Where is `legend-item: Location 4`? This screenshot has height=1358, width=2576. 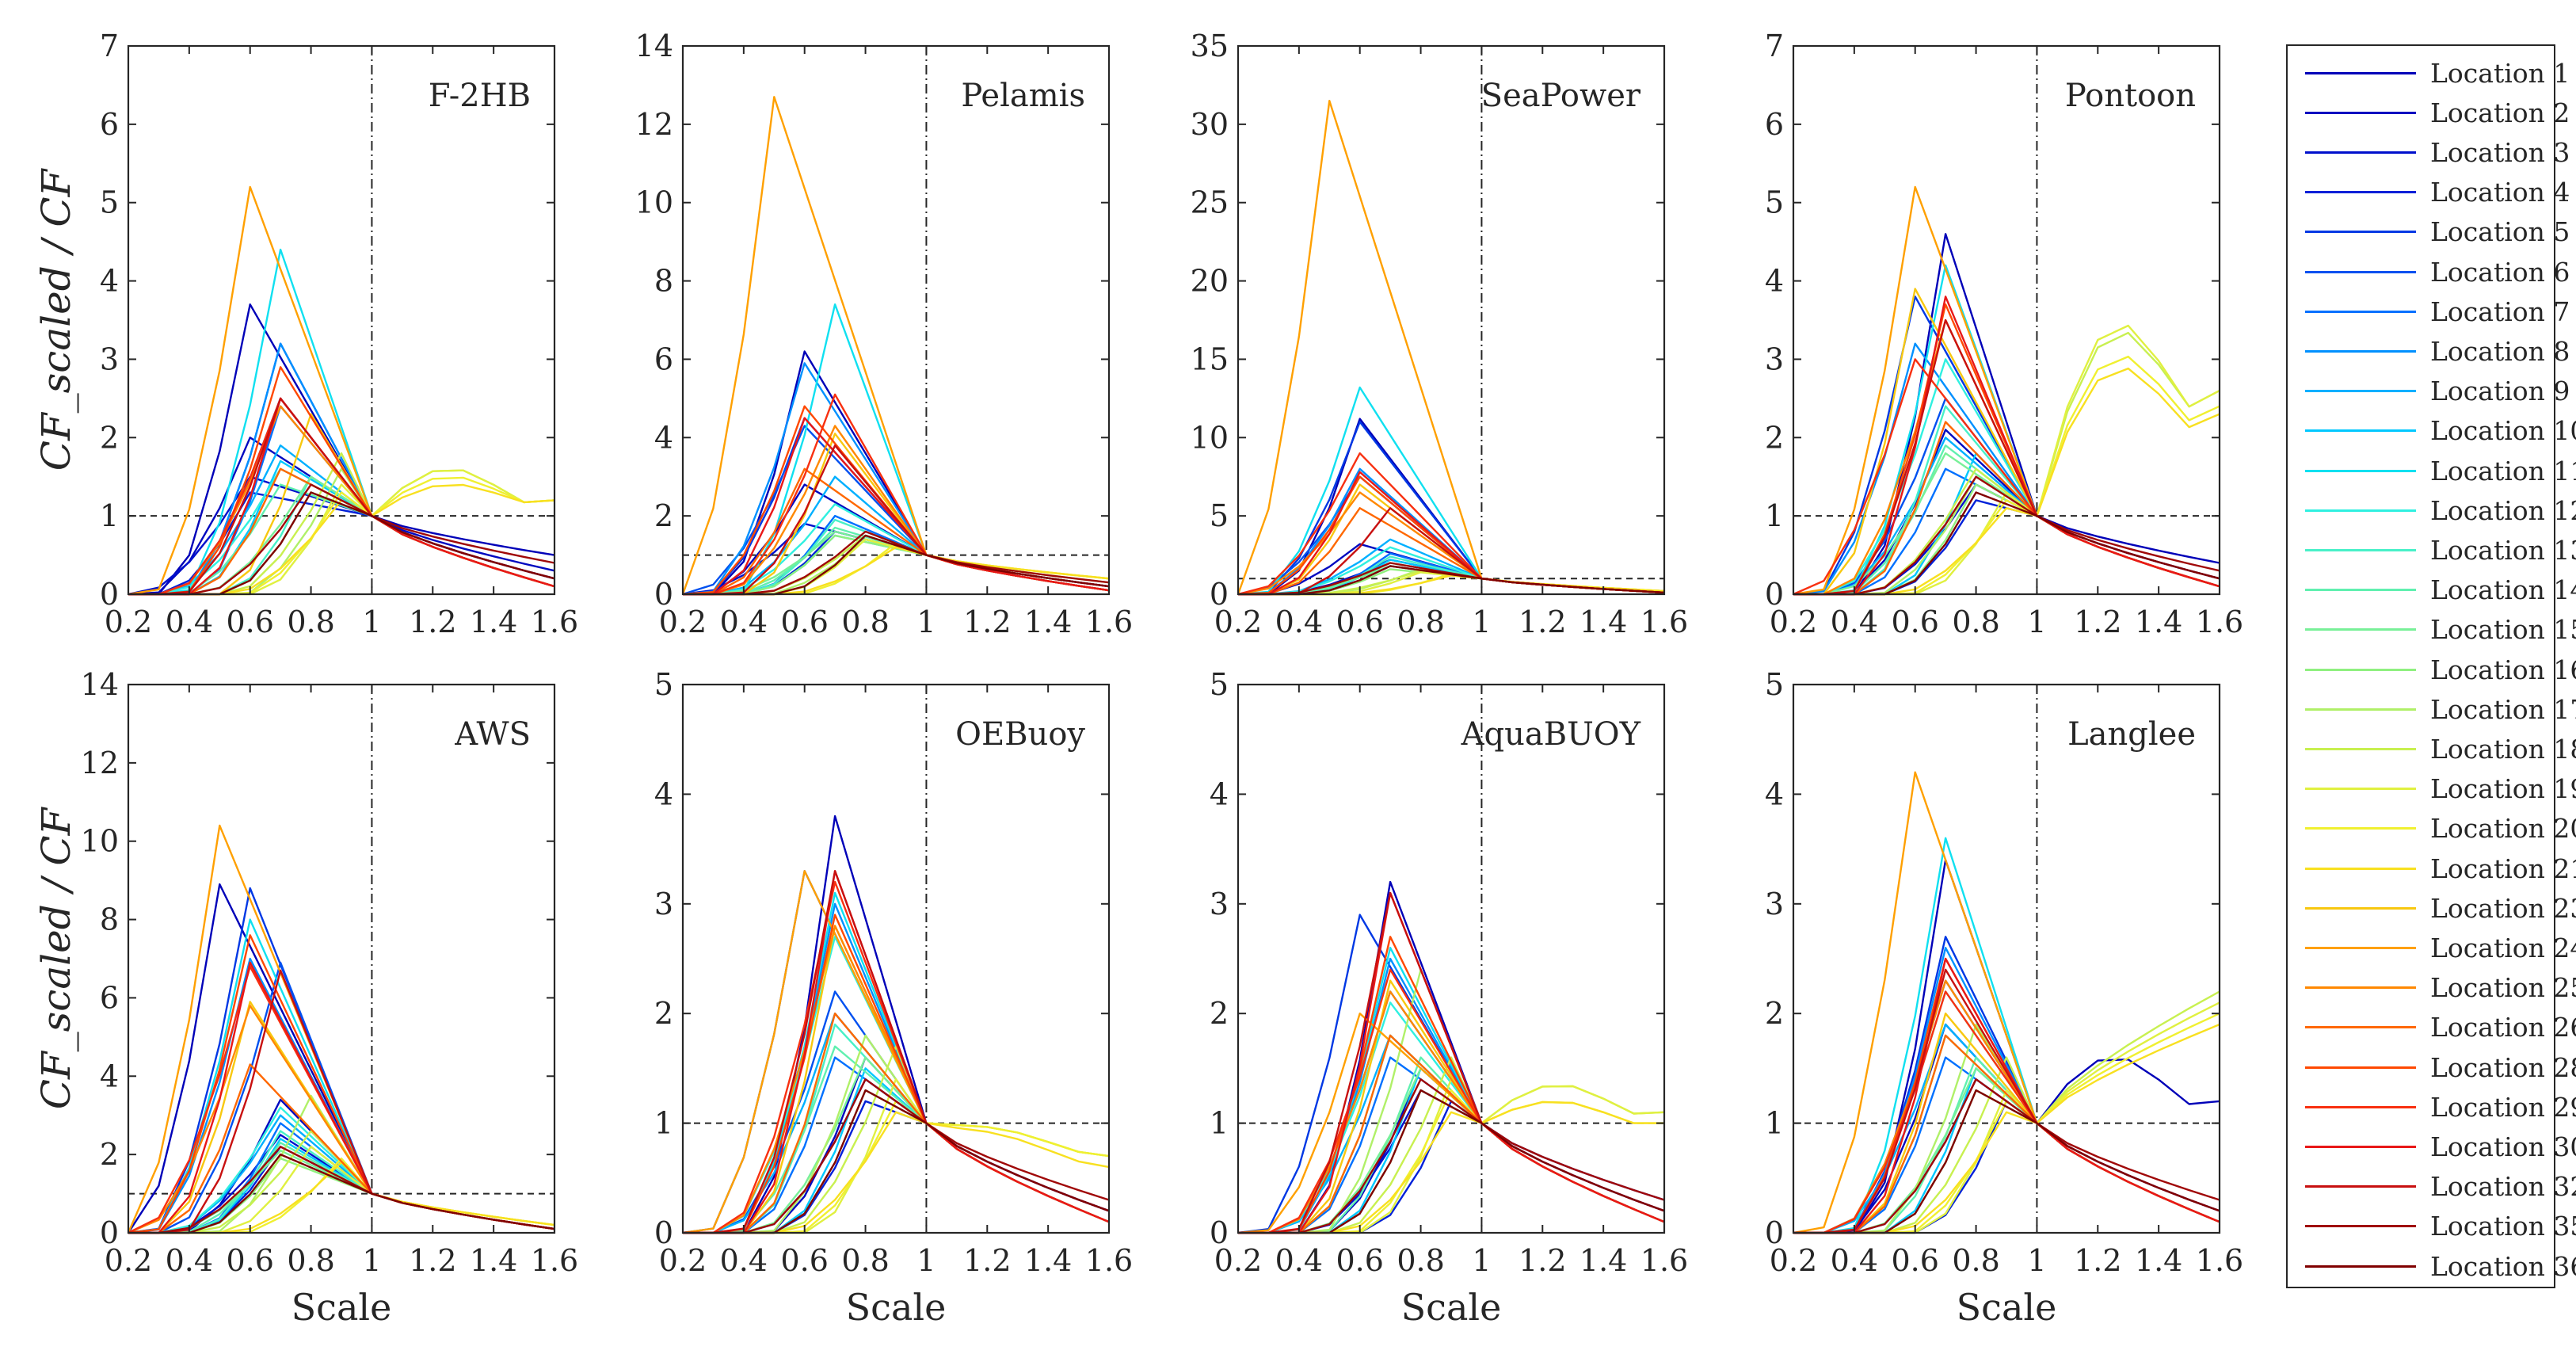 legend-item: Location 4 is located at coordinates (2429, 193).